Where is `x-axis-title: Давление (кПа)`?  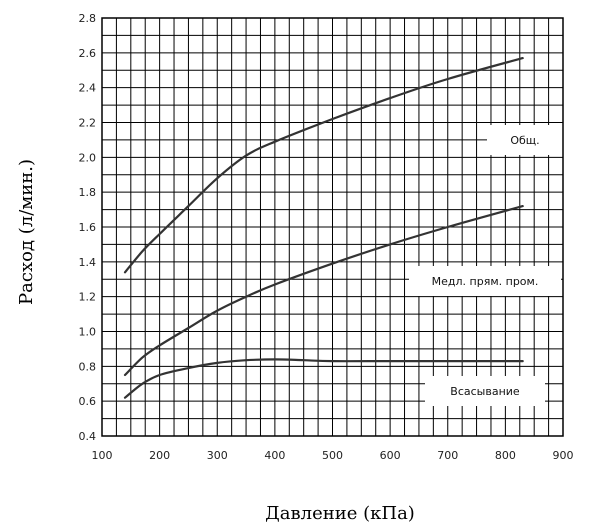 x-axis-title: Давление (кПа) is located at coordinates (340, 513).